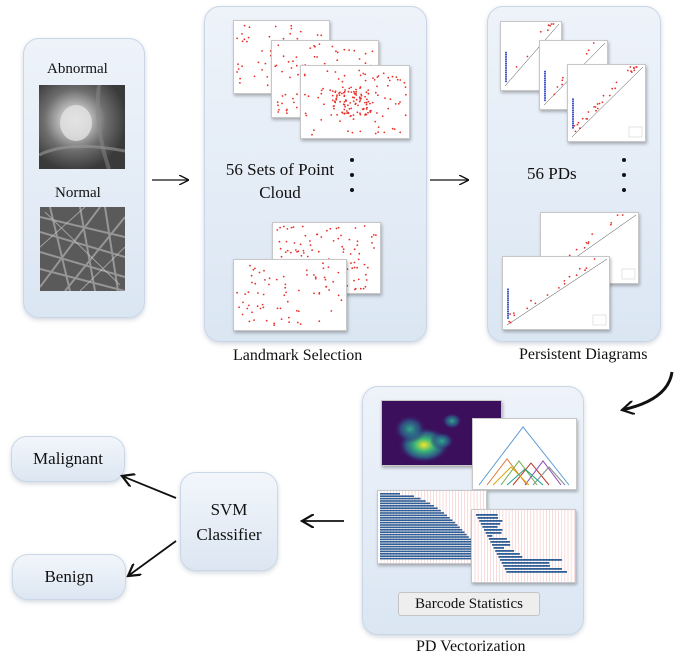  I want to click on arrow-pd-to-vectorization, so click(648, 390).